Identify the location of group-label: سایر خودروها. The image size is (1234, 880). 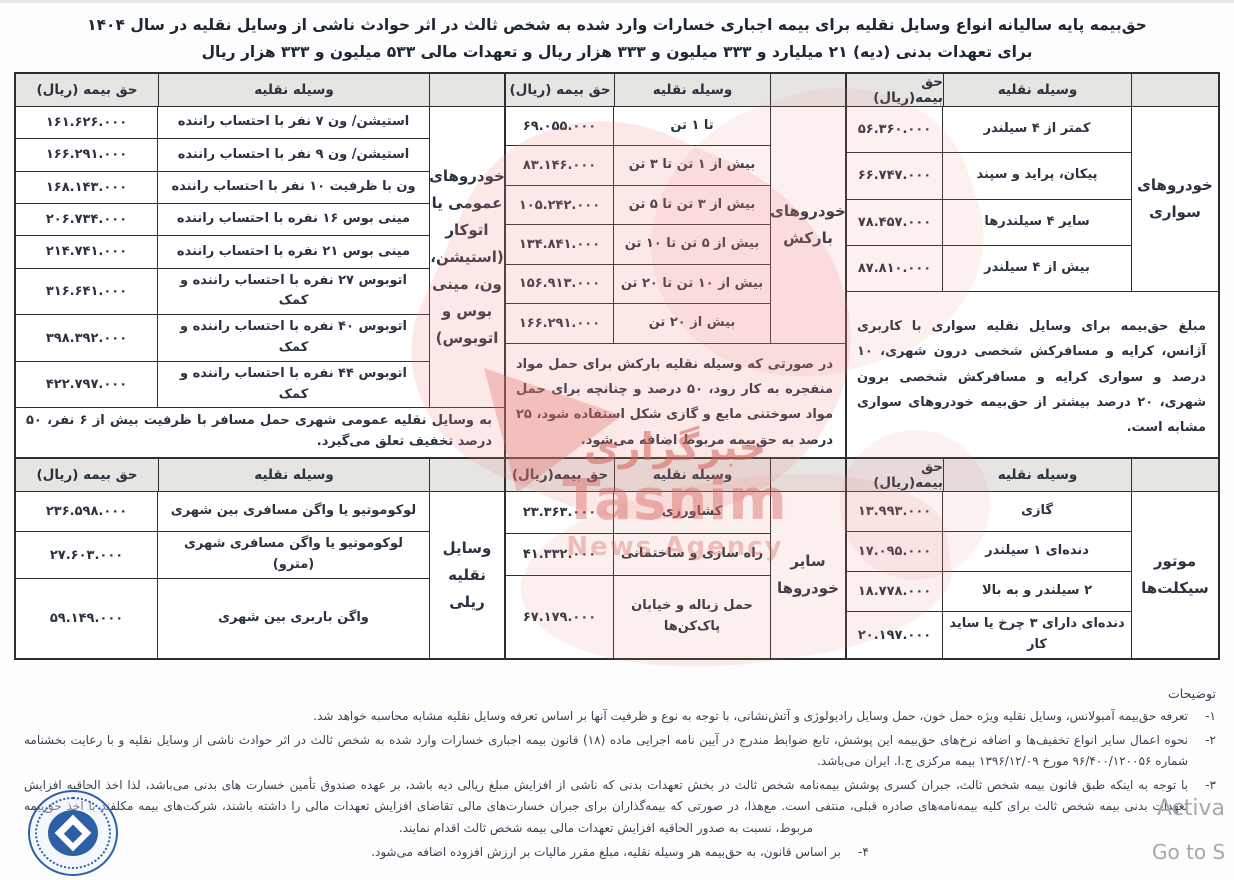
(807, 575).